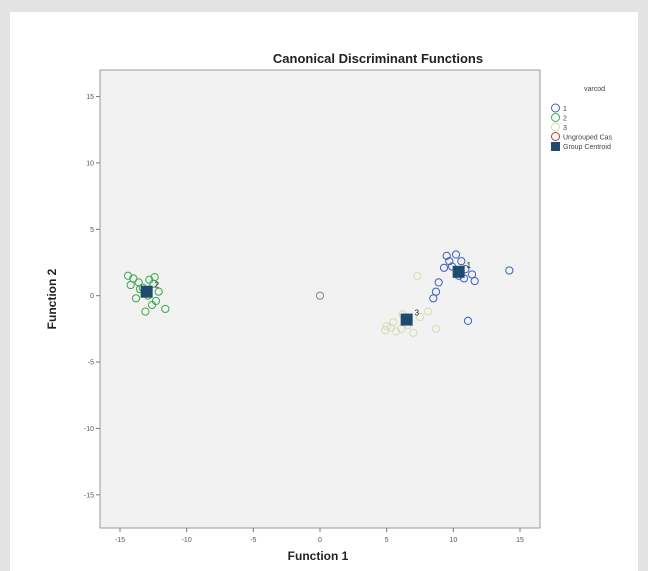  I want to click on legend-label: 2, so click(565, 119).